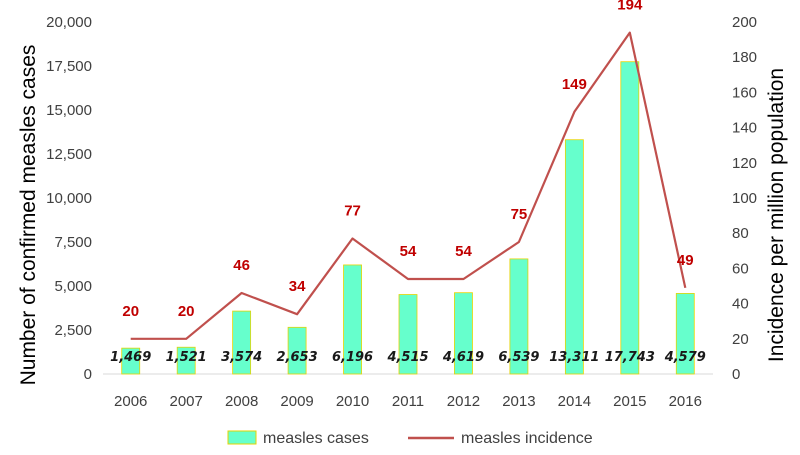  I want to click on bar-2006, so click(131, 361).